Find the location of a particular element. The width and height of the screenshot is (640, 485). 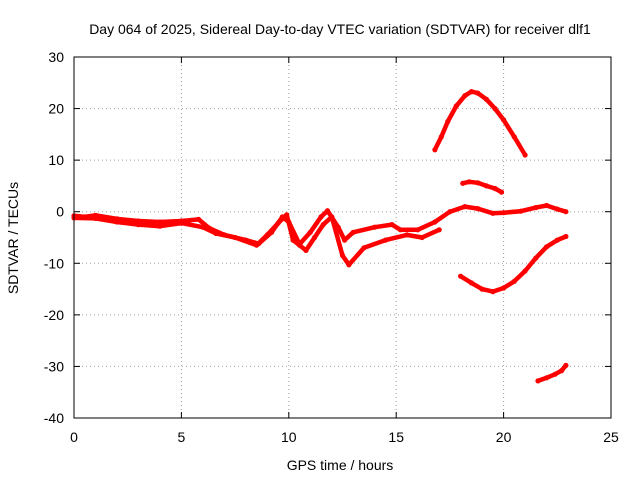

y-tick-label: -20 is located at coordinates (54, 315).